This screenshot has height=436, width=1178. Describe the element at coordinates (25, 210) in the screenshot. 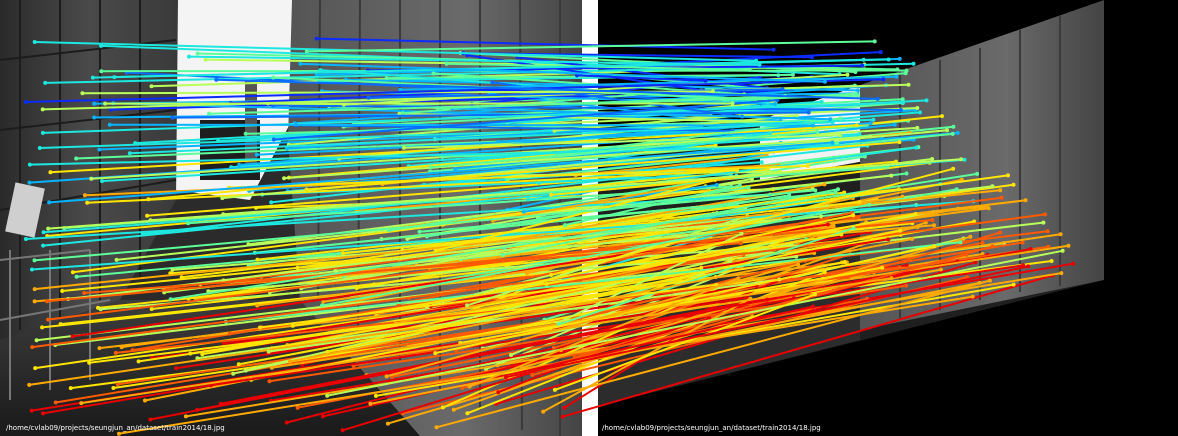

I see `street-sign` at that location.